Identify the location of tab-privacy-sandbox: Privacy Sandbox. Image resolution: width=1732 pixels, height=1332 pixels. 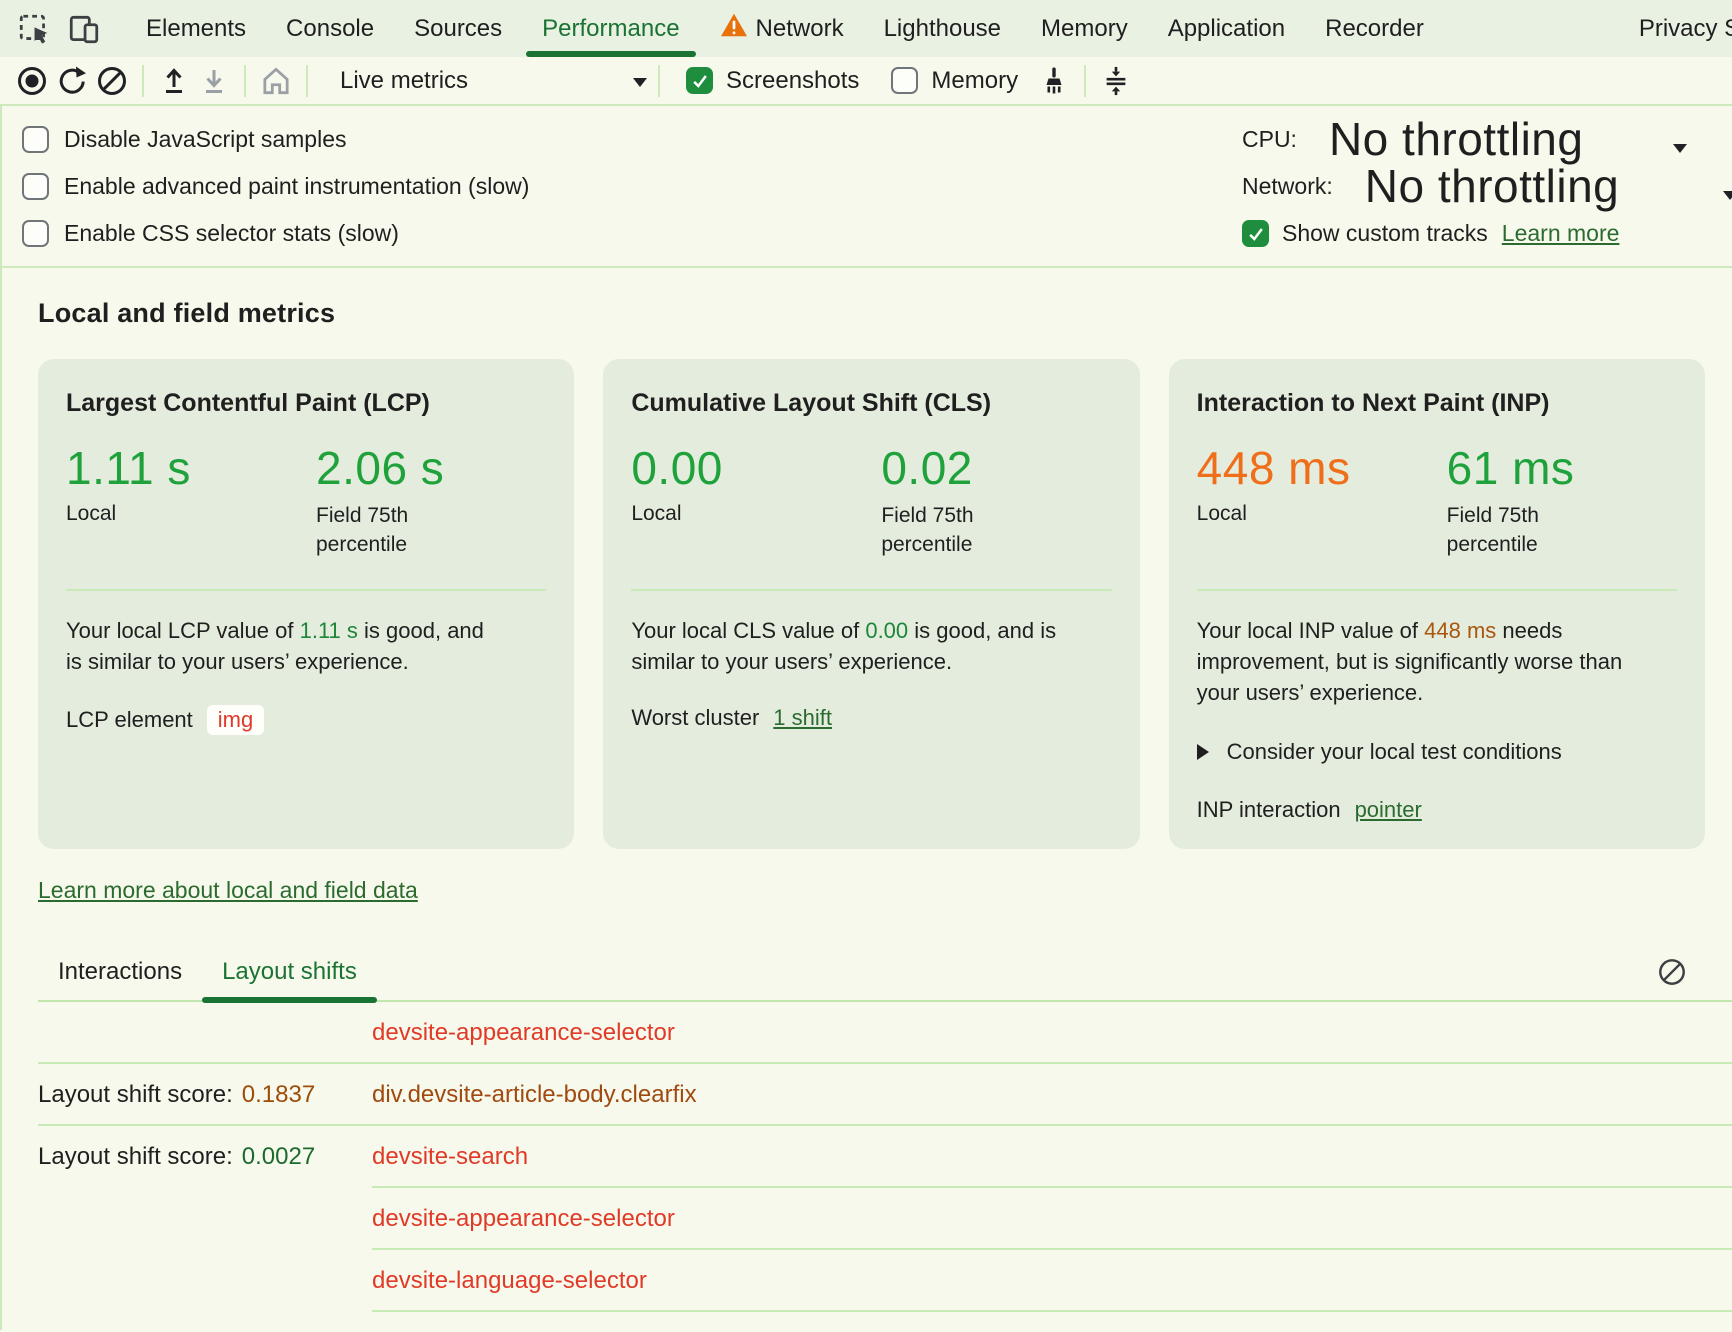
(1685, 28).